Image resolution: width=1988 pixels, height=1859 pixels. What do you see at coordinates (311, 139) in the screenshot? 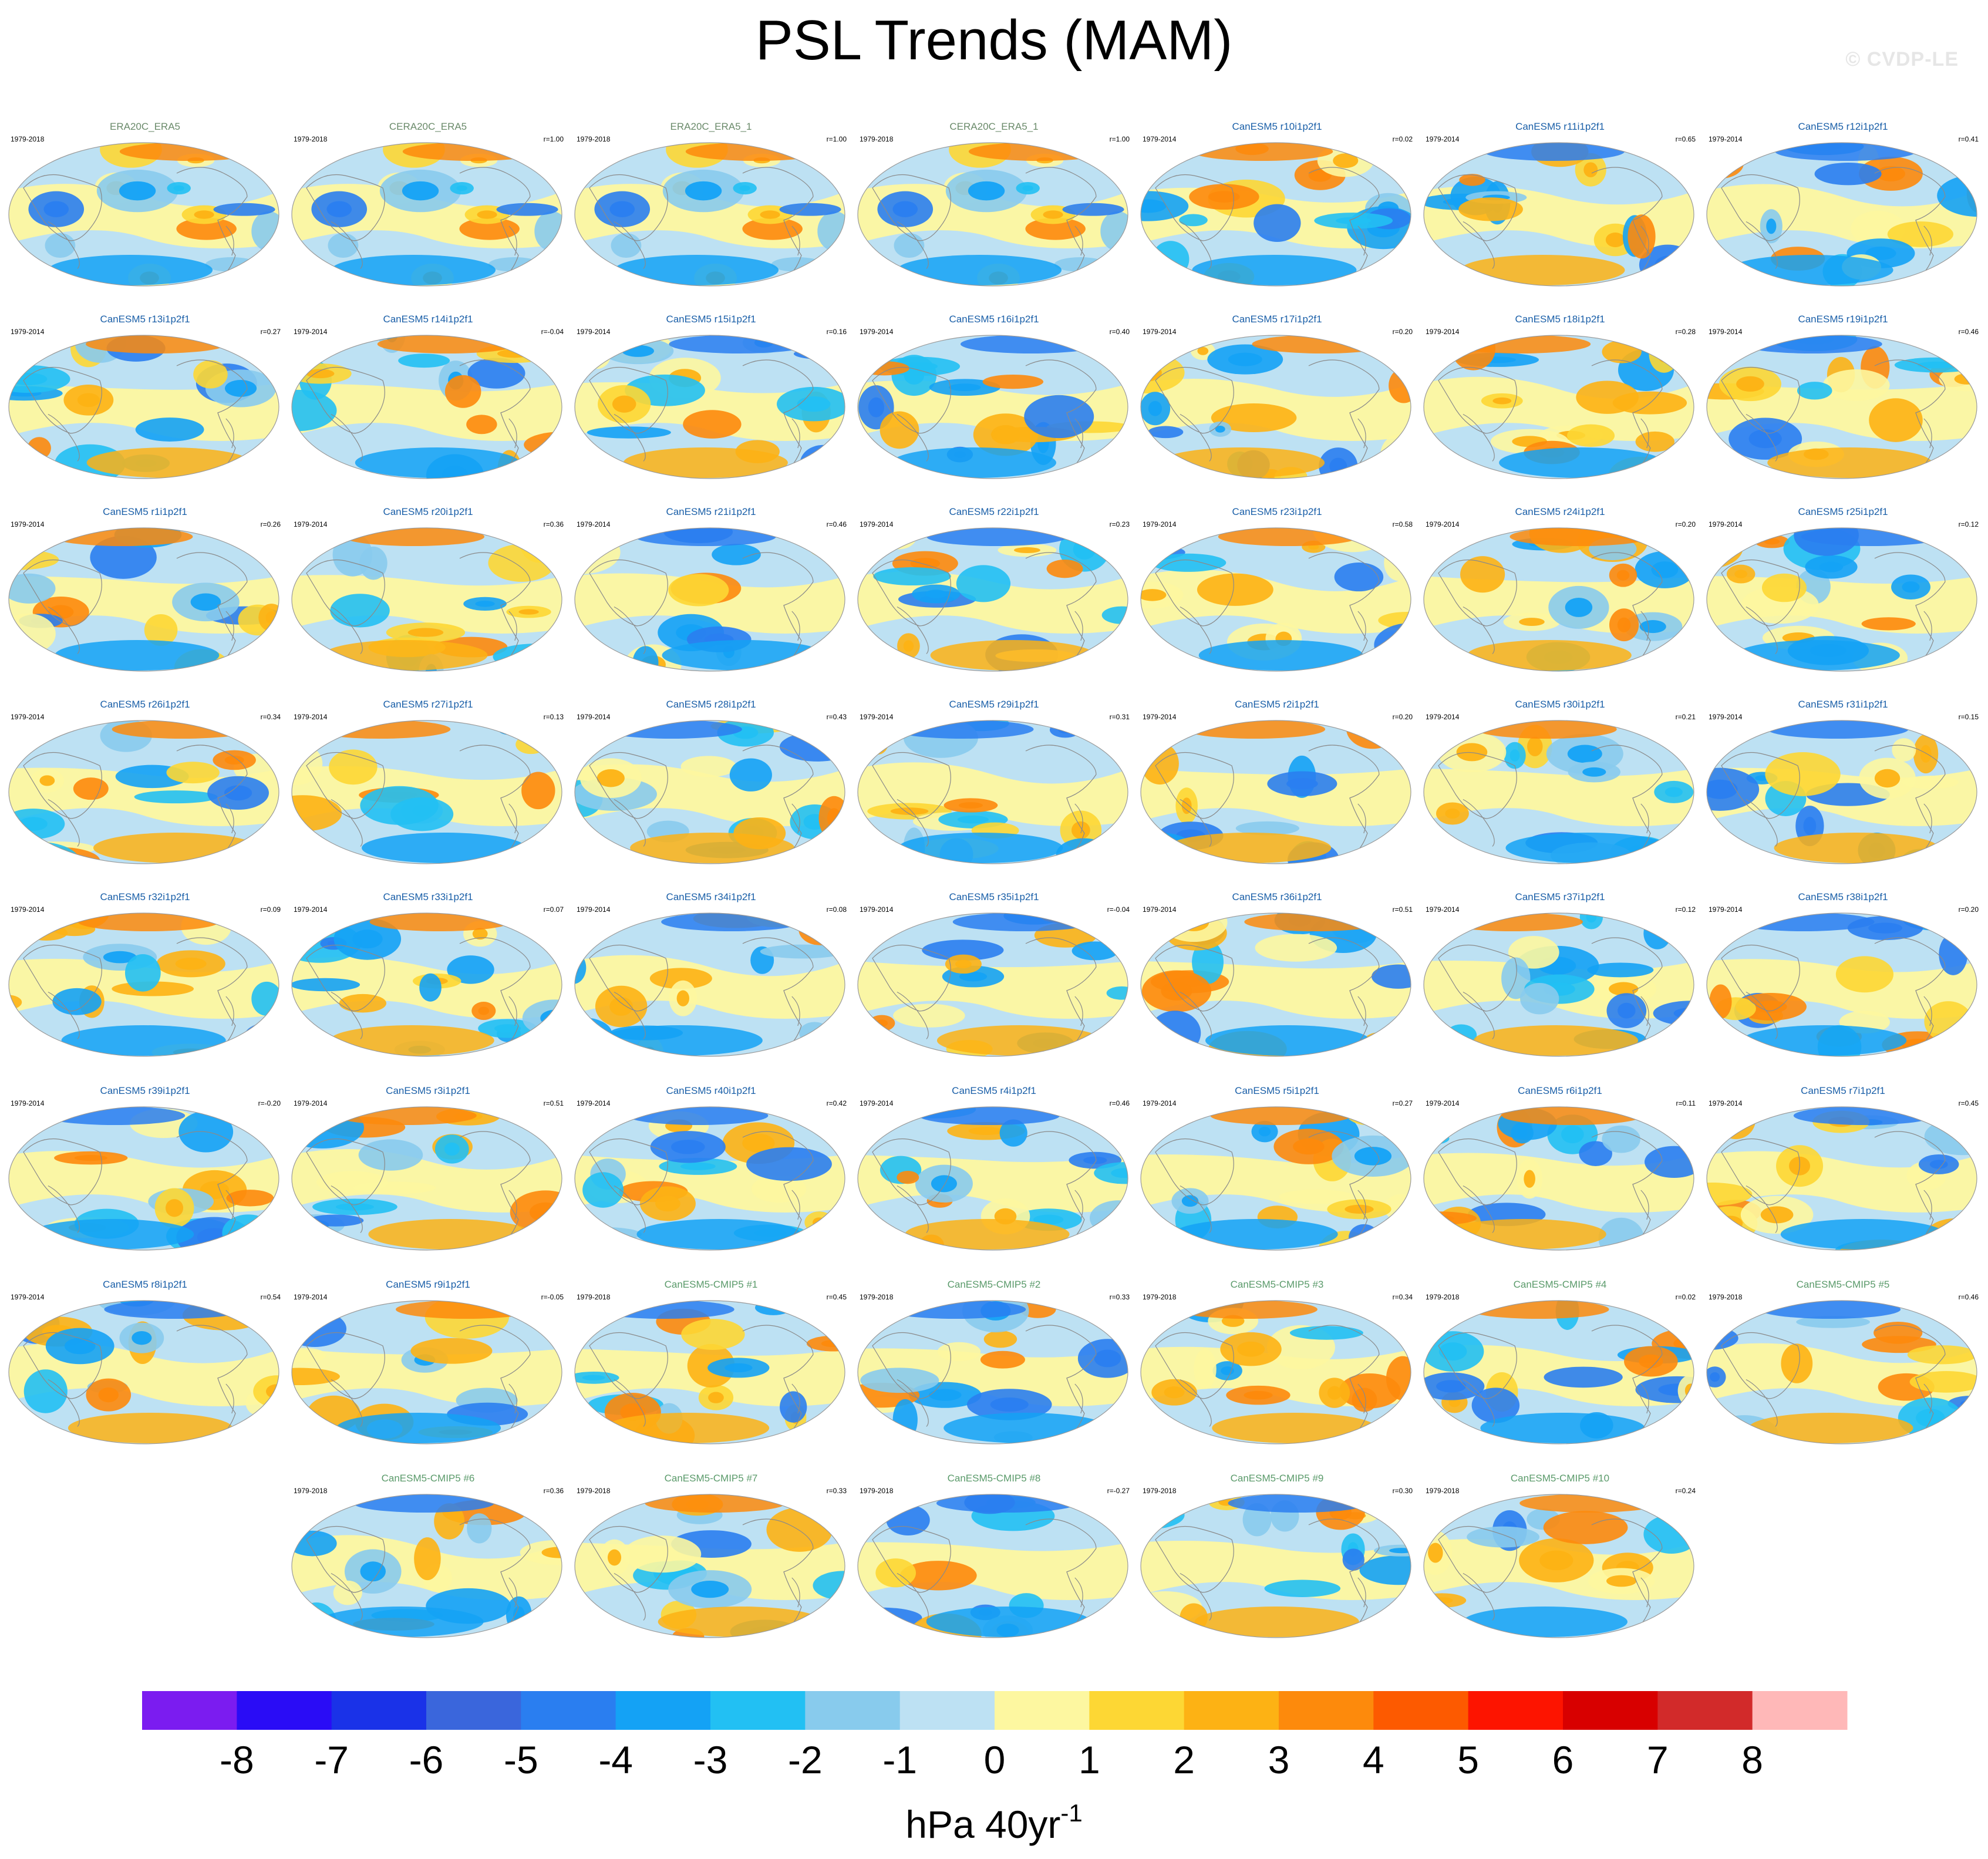
I see `panel-years: 1979-2018` at bounding box center [311, 139].